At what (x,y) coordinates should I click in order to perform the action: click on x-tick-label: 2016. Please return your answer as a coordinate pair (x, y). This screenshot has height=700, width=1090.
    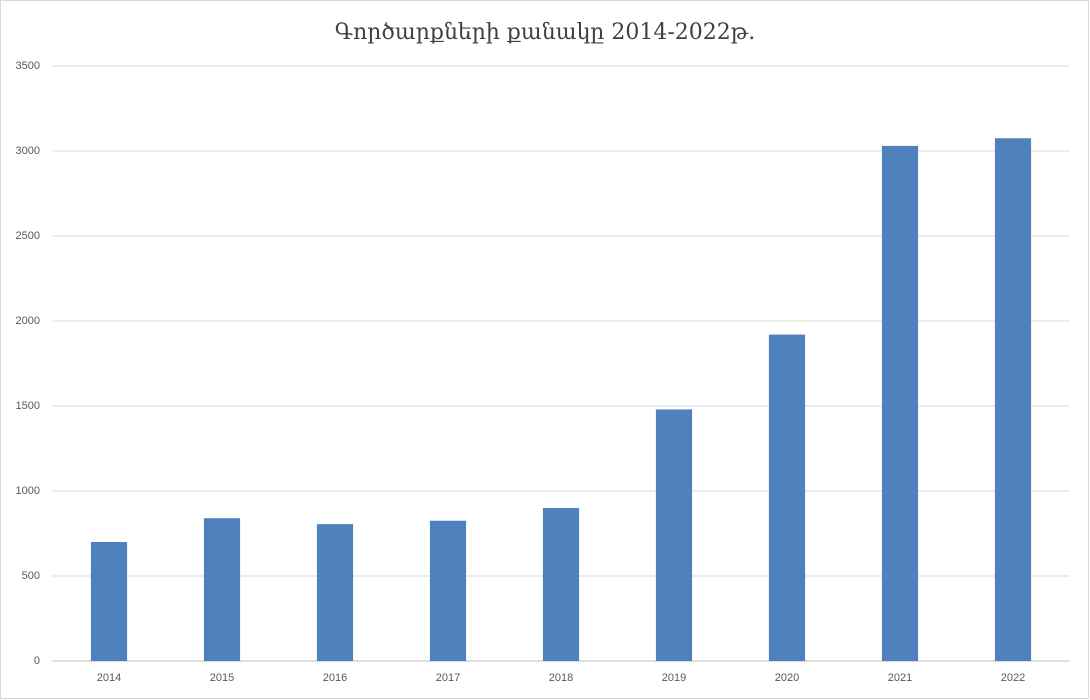
    Looking at the image, I should click on (335, 678).